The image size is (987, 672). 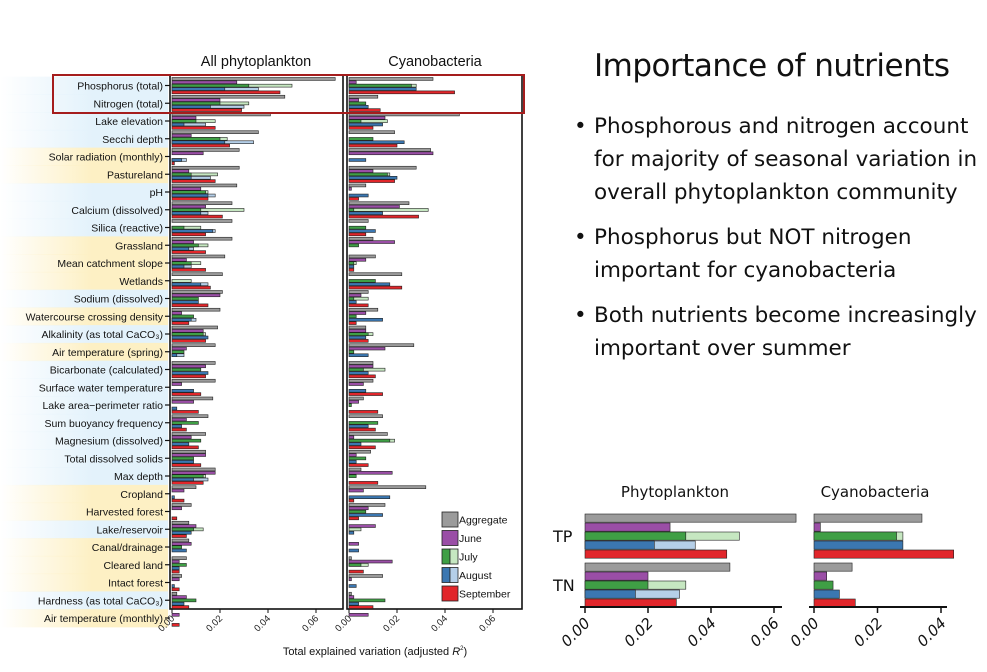 What do you see at coordinates (102, 335) in the screenshot?
I see `row-label: Alkalinity (as total CaCO₃)` at bounding box center [102, 335].